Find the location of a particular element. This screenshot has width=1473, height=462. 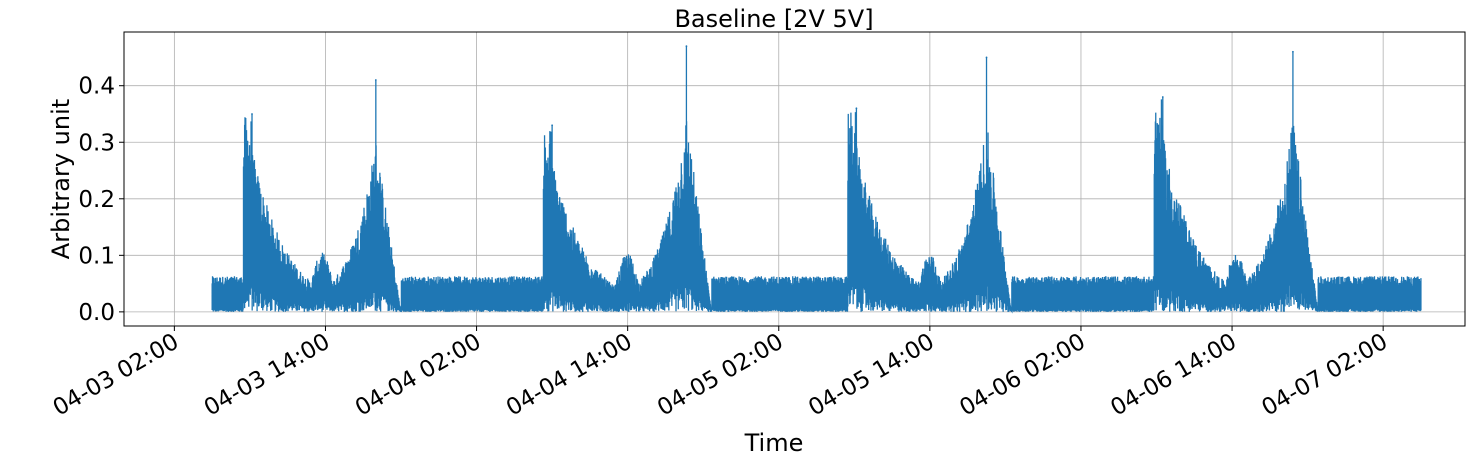

y-axis: 0.0 0.1 0.2 0.3 0.4 is located at coordinates (101, 200).